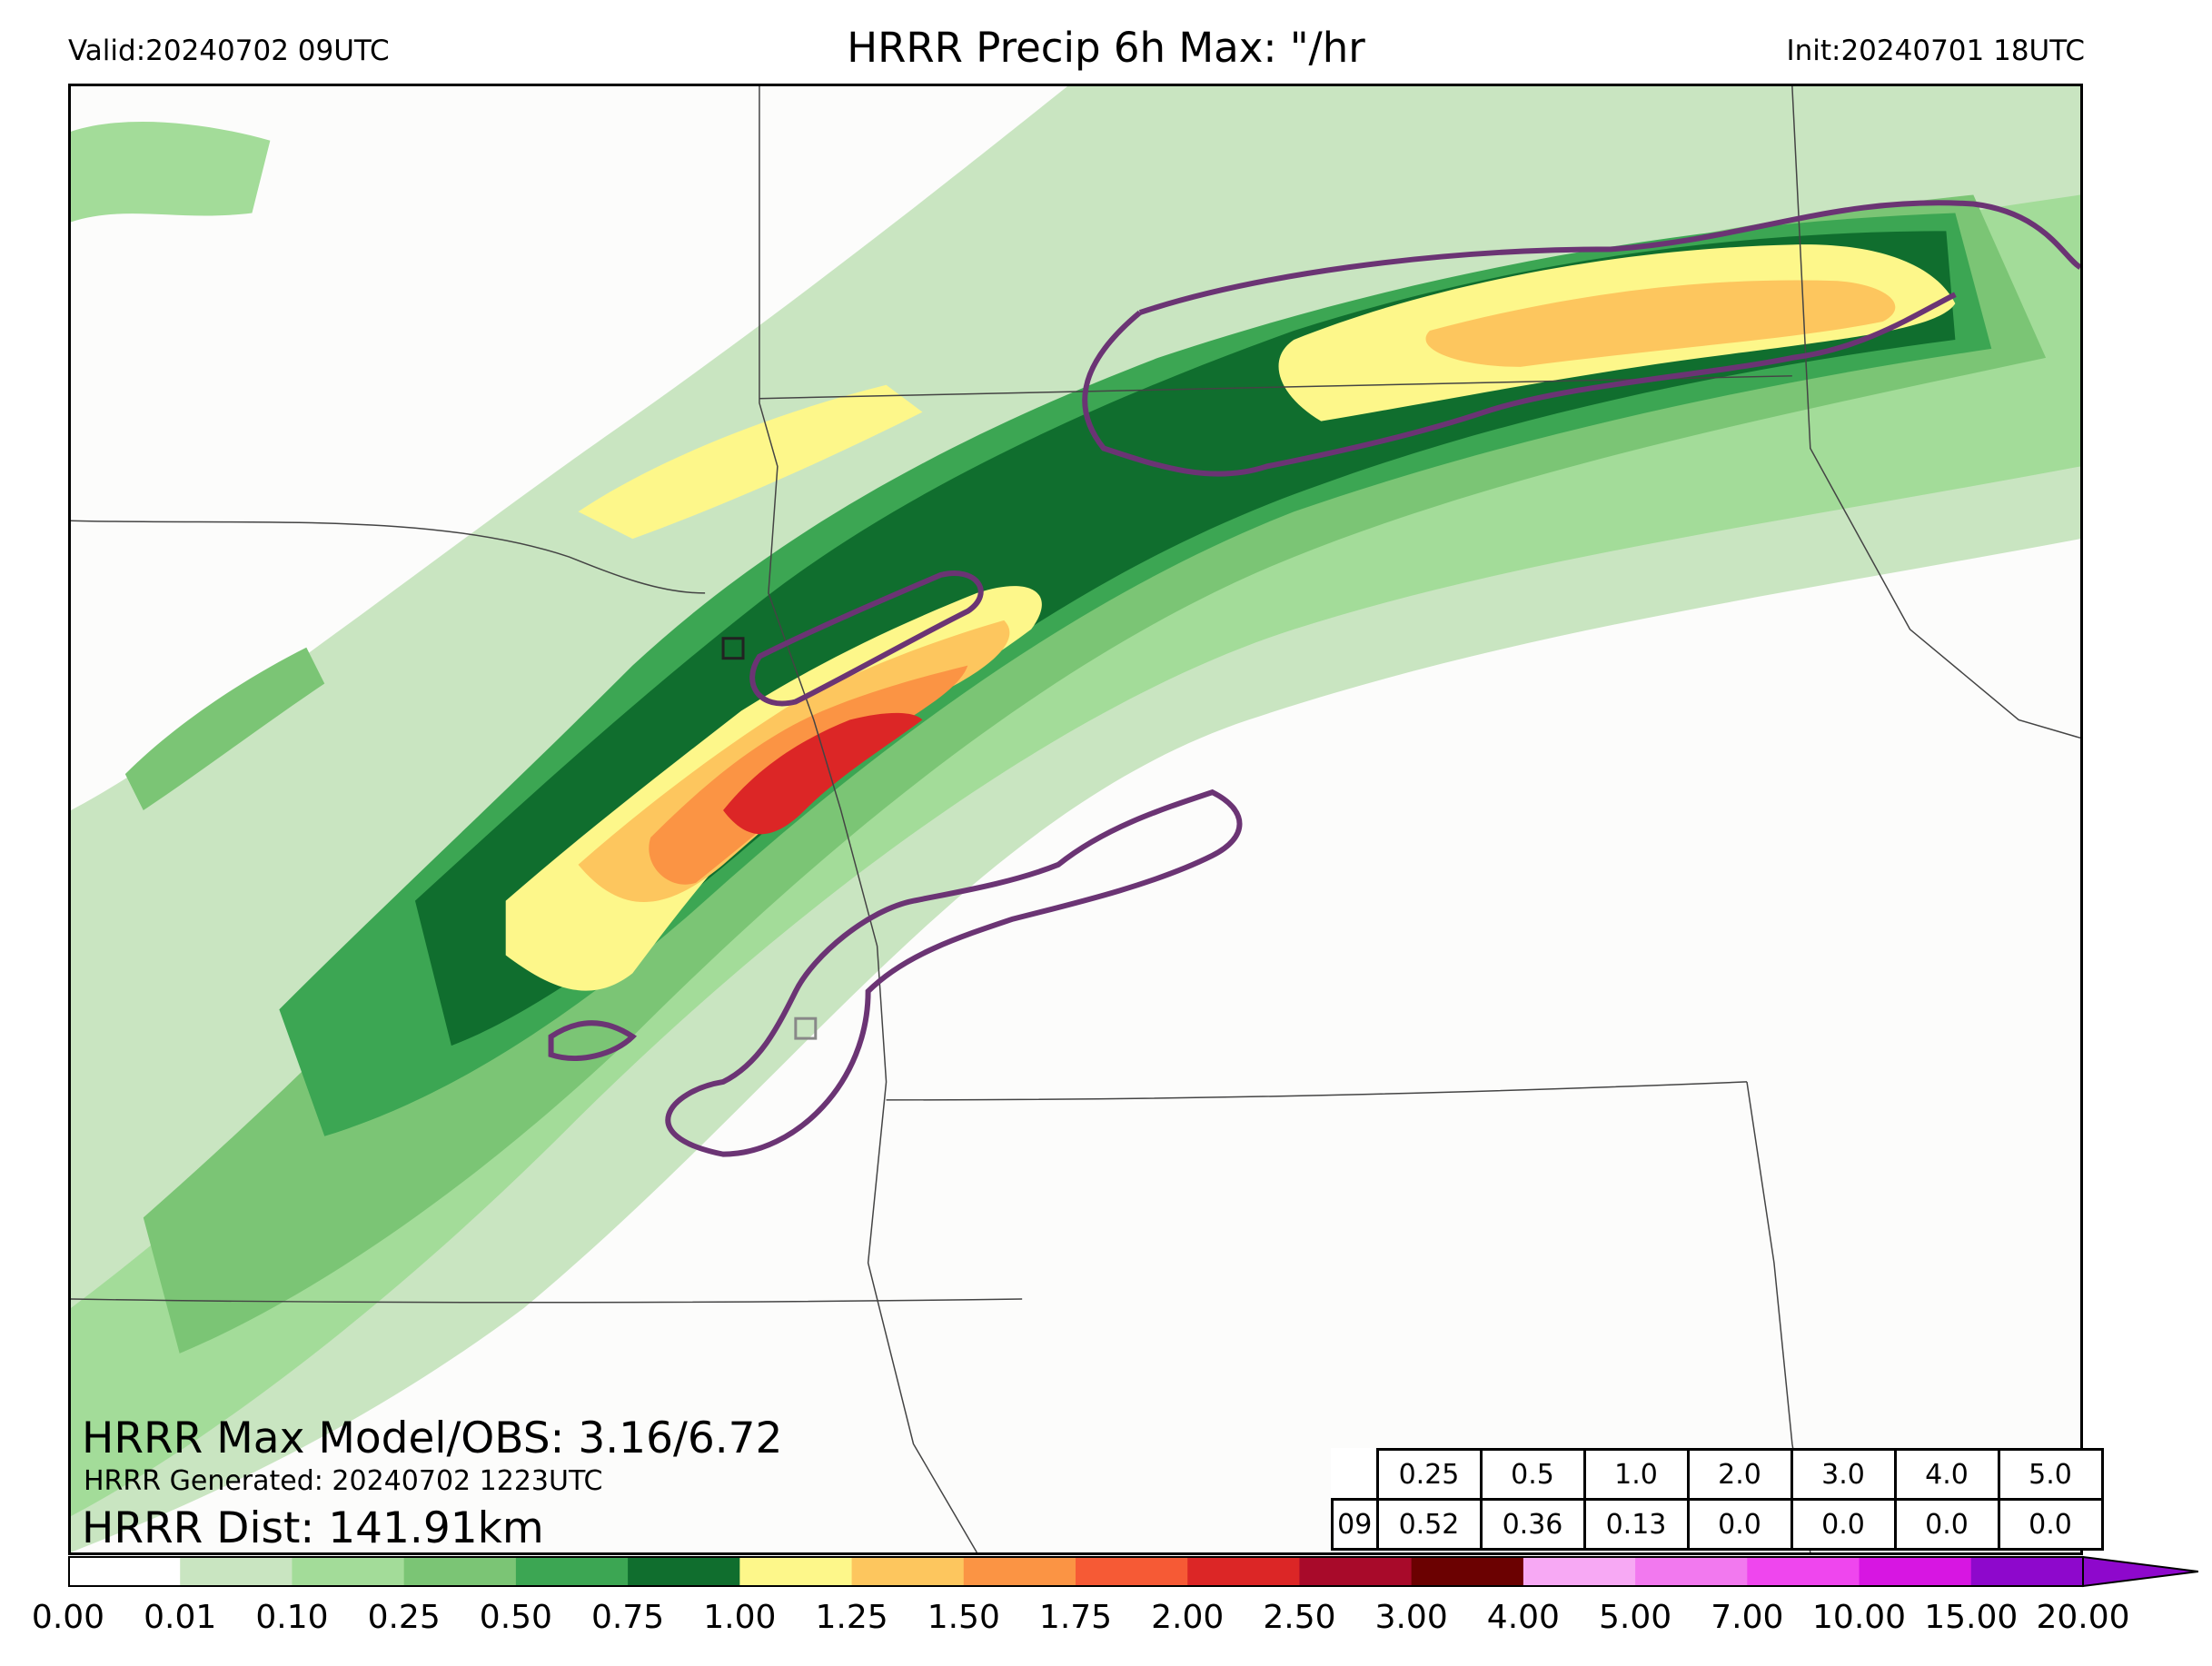 The width and height of the screenshot is (2212, 1666). Describe the element at coordinates (851, 1617) in the screenshot. I see `colorbar-tick-label: 1.25` at that location.